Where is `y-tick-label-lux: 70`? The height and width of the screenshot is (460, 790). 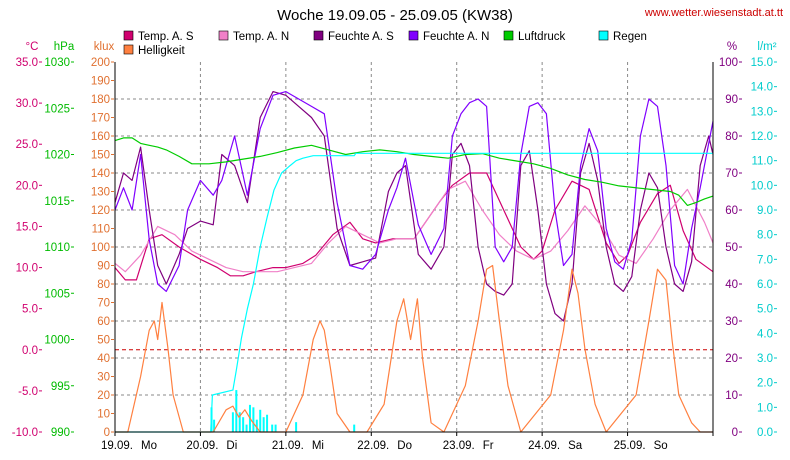 y-tick-label-lux: 70 is located at coordinates (103, 304).